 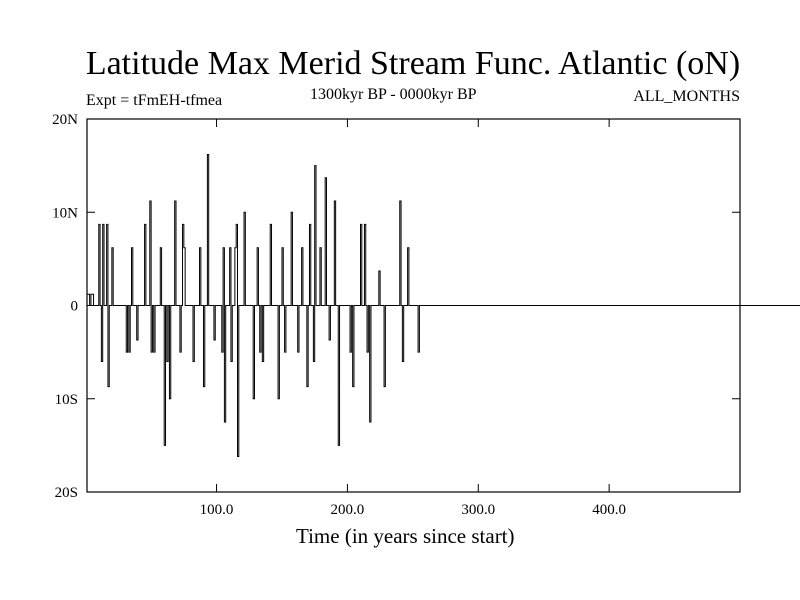 What do you see at coordinates (66, 400) in the screenshot?
I see `y-tick-label: 10S` at bounding box center [66, 400].